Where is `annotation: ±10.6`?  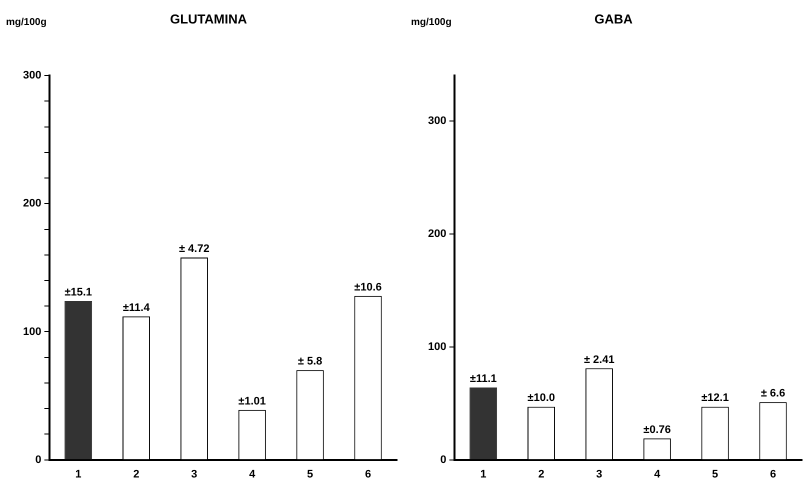 annotation: ±10.6 is located at coordinates (368, 287).